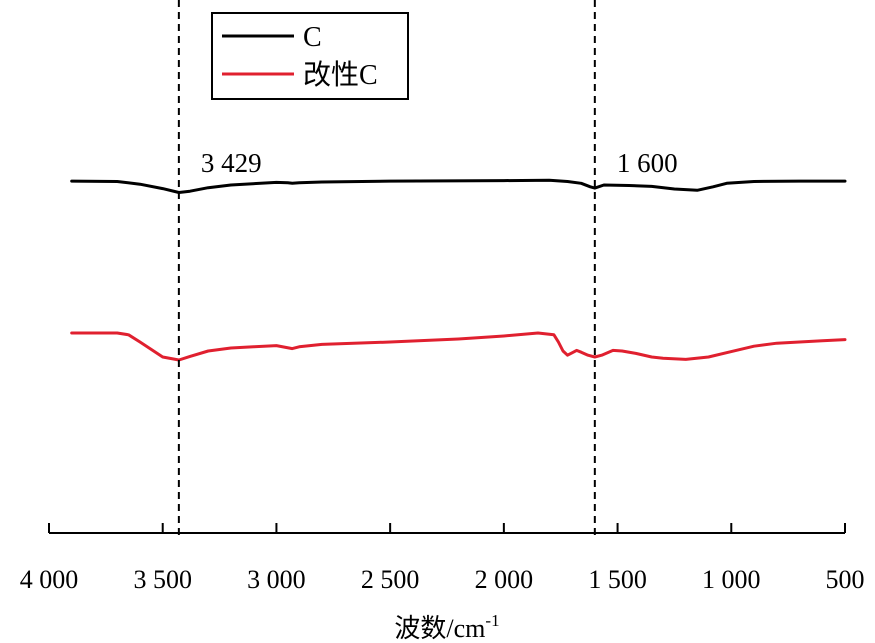 This screenshot has height=643, width=875. I want to click on legend-label: C, so click(312, 37).